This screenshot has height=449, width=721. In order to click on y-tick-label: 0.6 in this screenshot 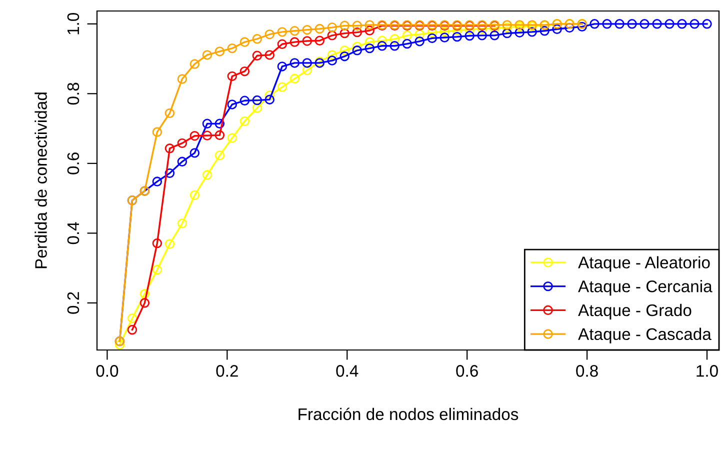, I will do `click(73, 163)`.